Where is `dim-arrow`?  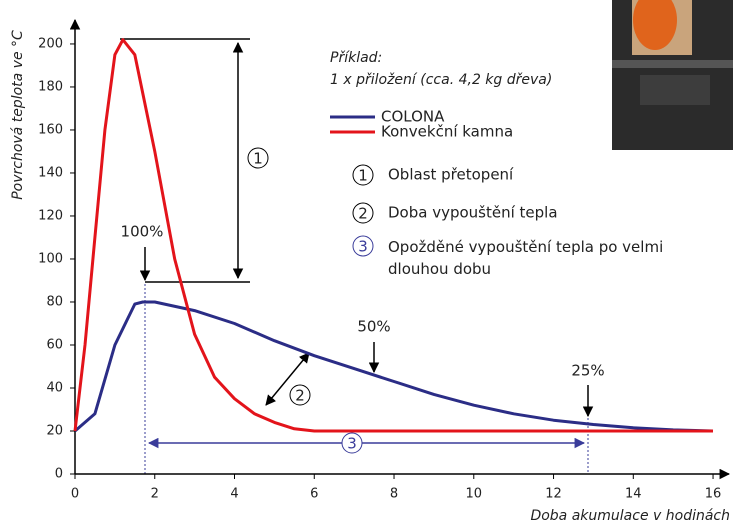
dim-arrow is located at coordinates (287, 379).